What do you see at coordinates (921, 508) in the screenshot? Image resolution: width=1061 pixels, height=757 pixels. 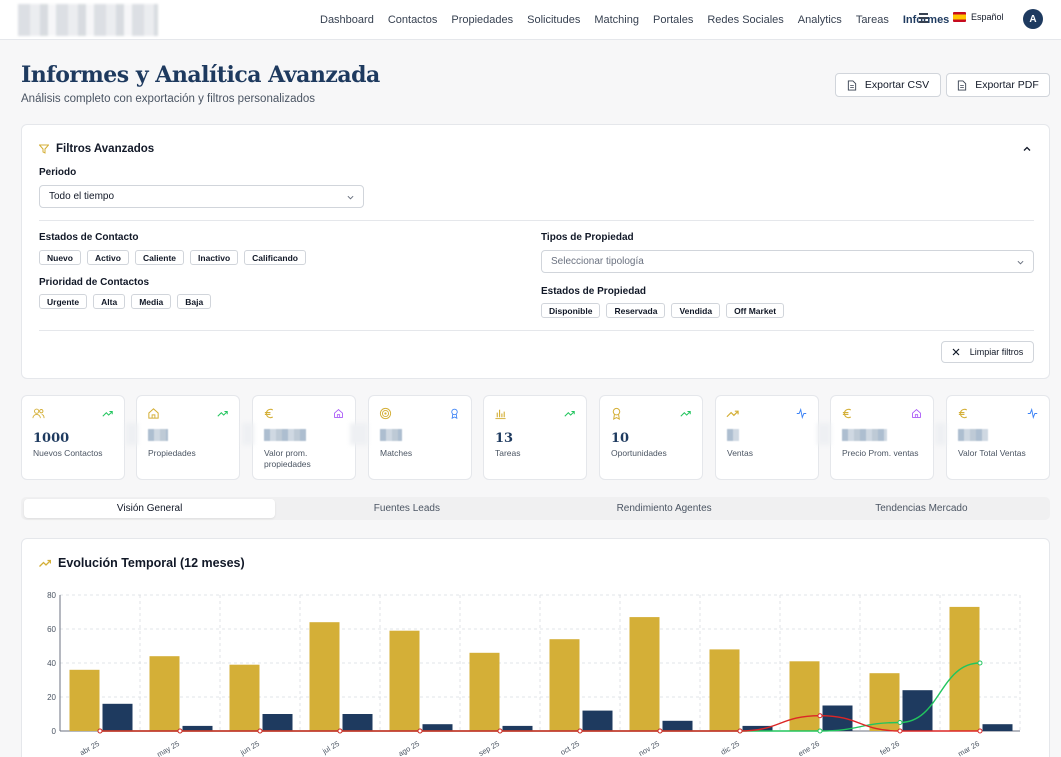 I see `tab-tendencias-mercado: Tendencias Mercado` at bounding box center [921, 508].